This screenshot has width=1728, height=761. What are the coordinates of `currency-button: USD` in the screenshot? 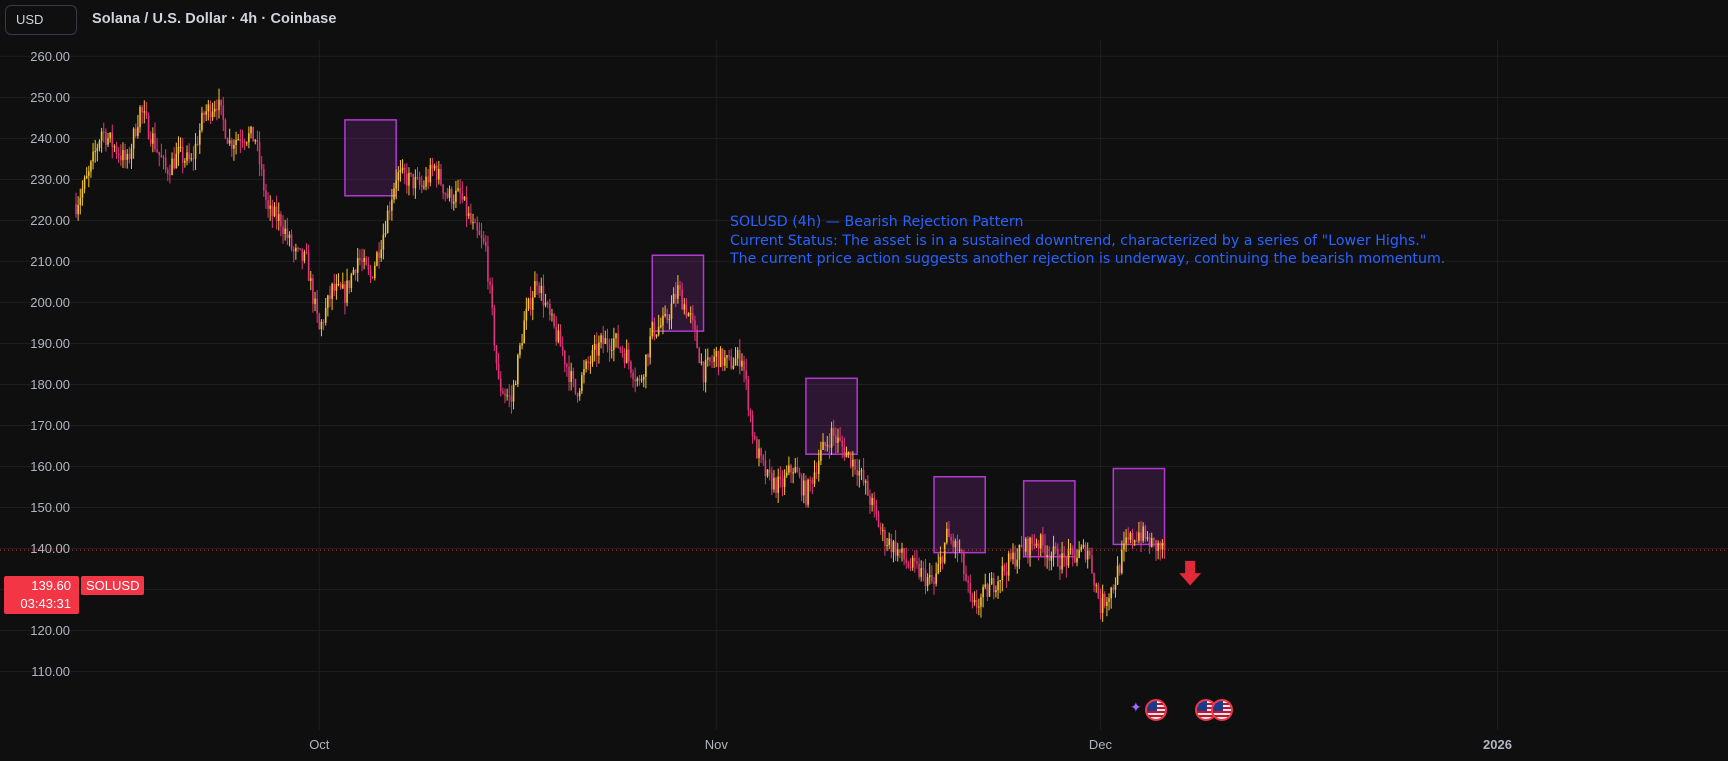 It's located at (41, 20).